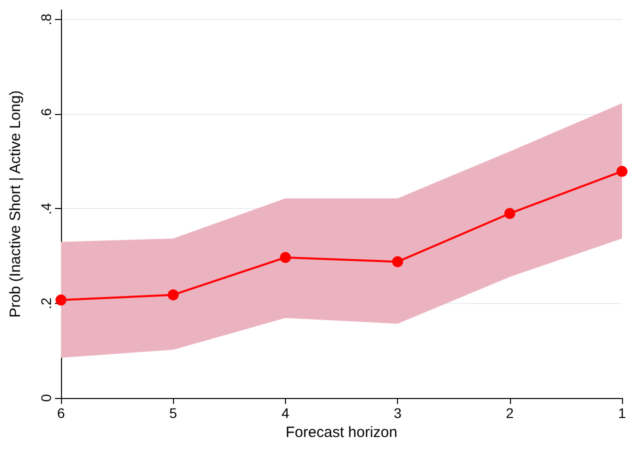 The height and width of the screenshot is (452, 632). What do you see at coordinates (286, 413) in the screenshot?
I see `x-tick-label: 4` at bounding box center [286, 413].